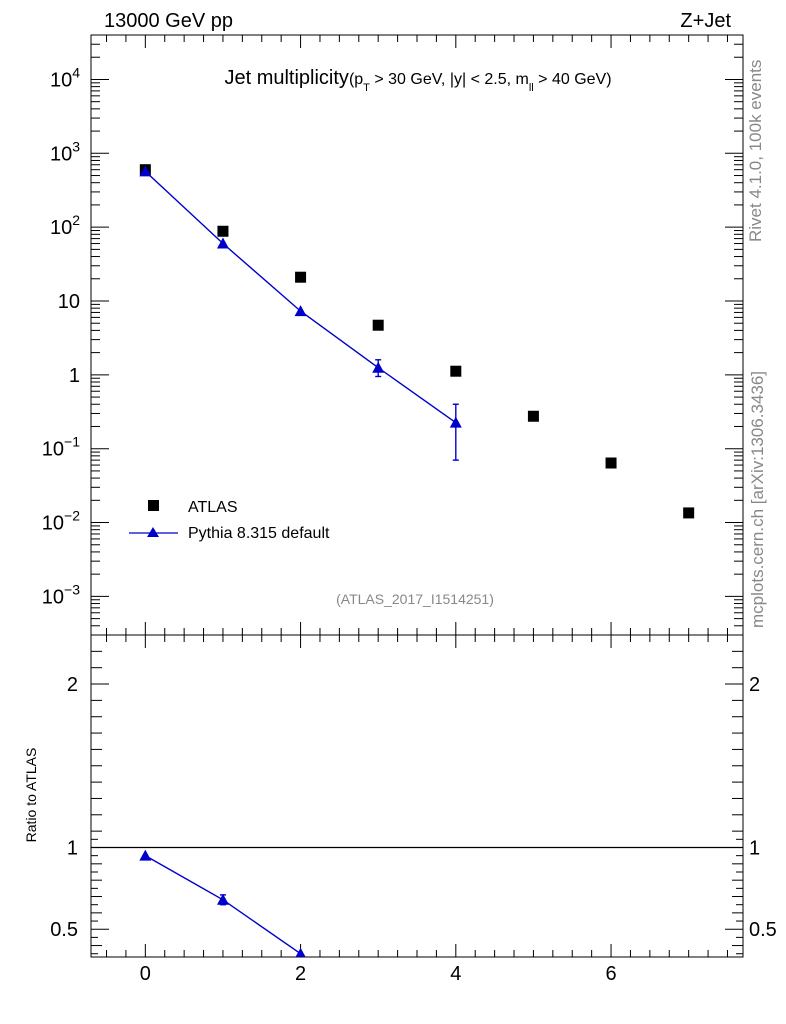  What do you see at coordinates (300, 297) in the screenshot?
I see `pythia-line` at bounding box center [300, 297].